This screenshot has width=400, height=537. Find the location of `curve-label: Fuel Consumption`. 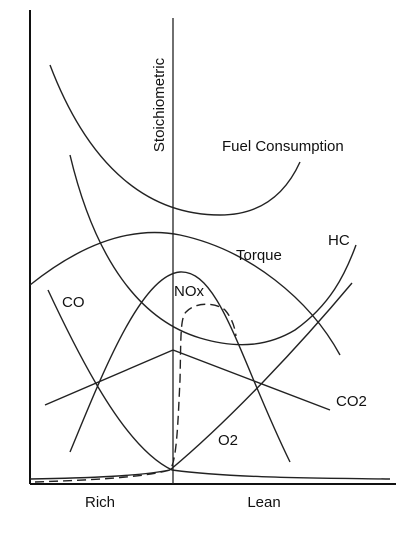

curve-label: Fuel Consumption is located at coordinates (283, 146).